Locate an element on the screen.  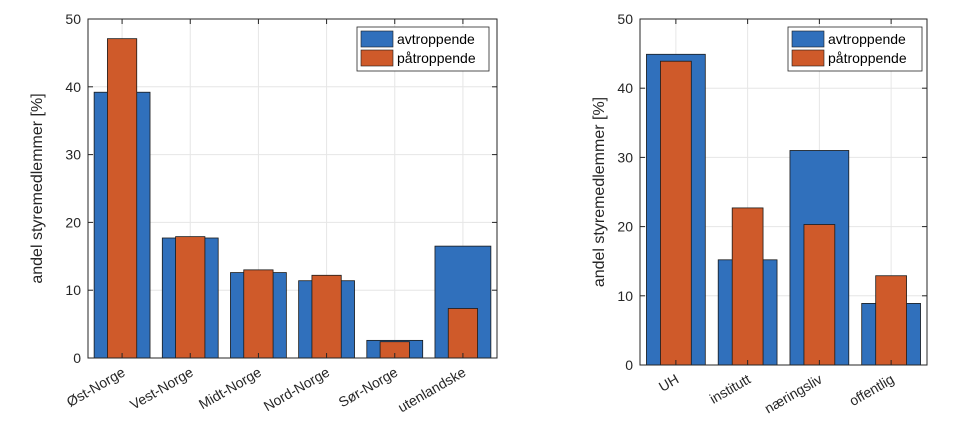
x-tick-label: Midt-Norge is located at coordinates (230, 388).